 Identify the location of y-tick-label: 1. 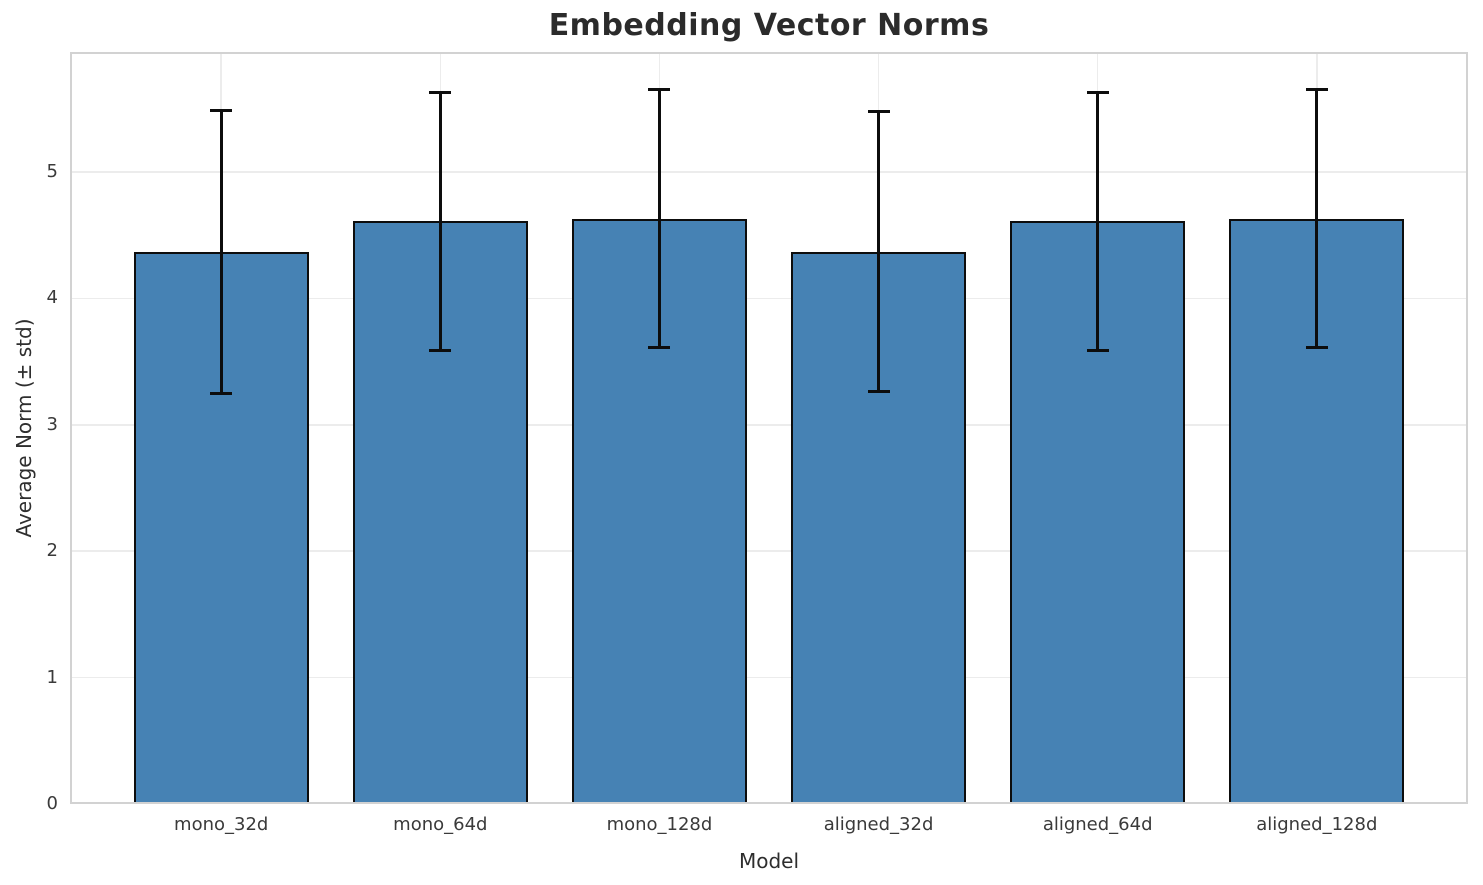
(52, 677).